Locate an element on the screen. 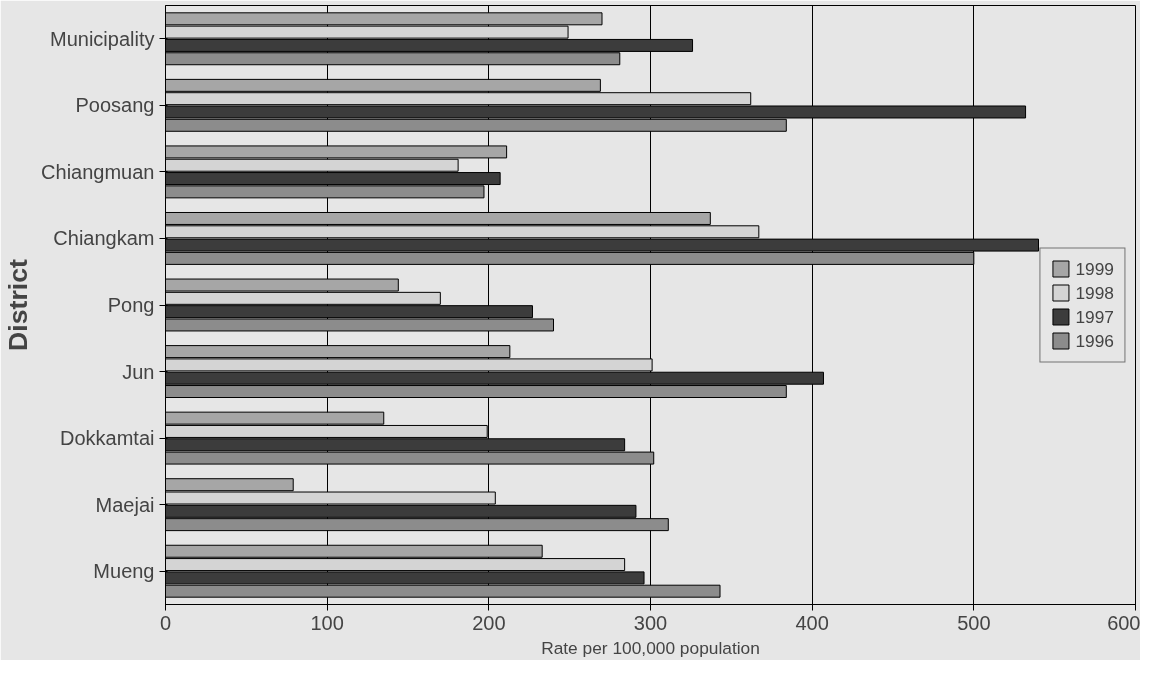 This screenshot has height=683, width=1161. y-tick-label: Chiangkam is located at coordinates (104, 238).